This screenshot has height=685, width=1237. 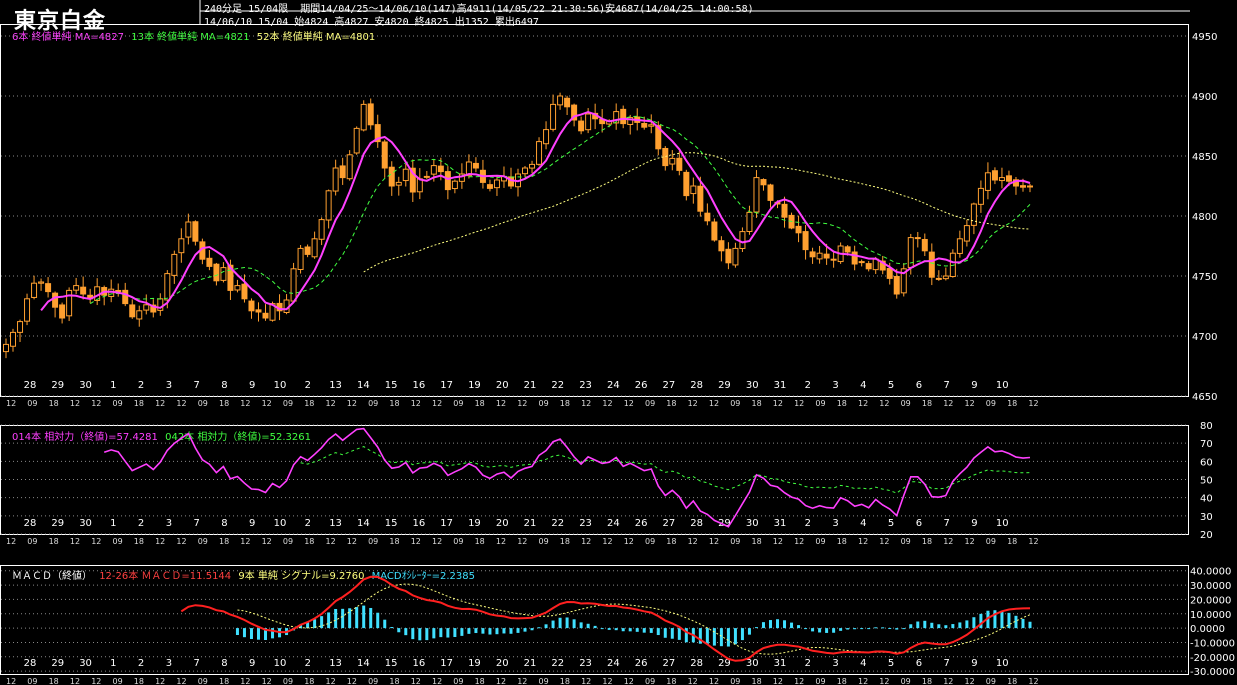 I want to click on price-day-label: 28, so click(x=696, y=385).